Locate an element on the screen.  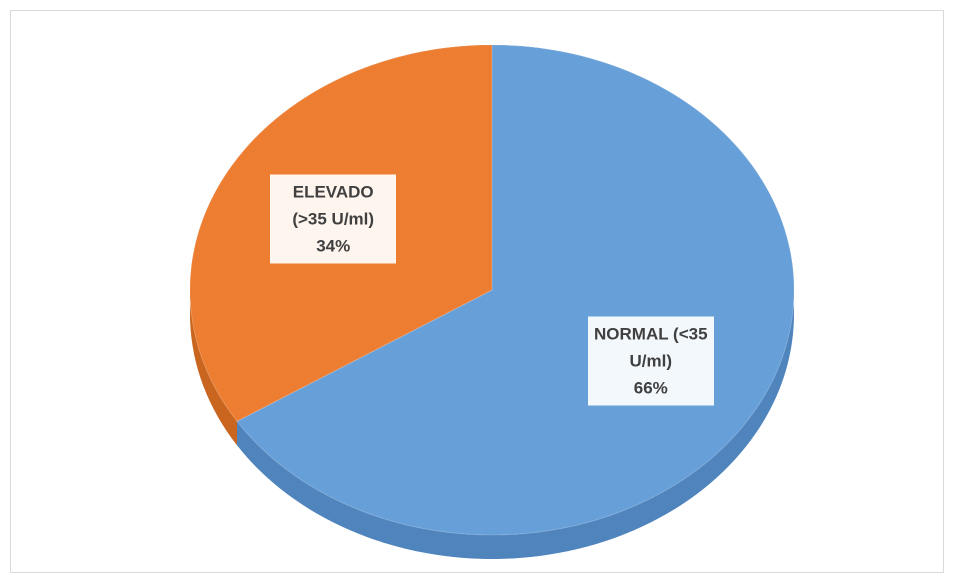
category-label: ELEVADO (>35 U/ml) is located at coordinates (338, 205).